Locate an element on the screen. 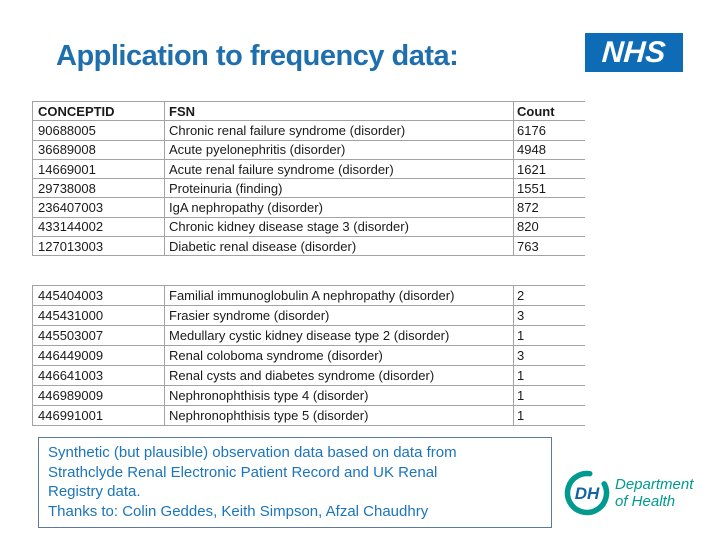 This screenshot has width=720, height=540. conceptid-cell: 90688005 is located at coordinates (98, 130).